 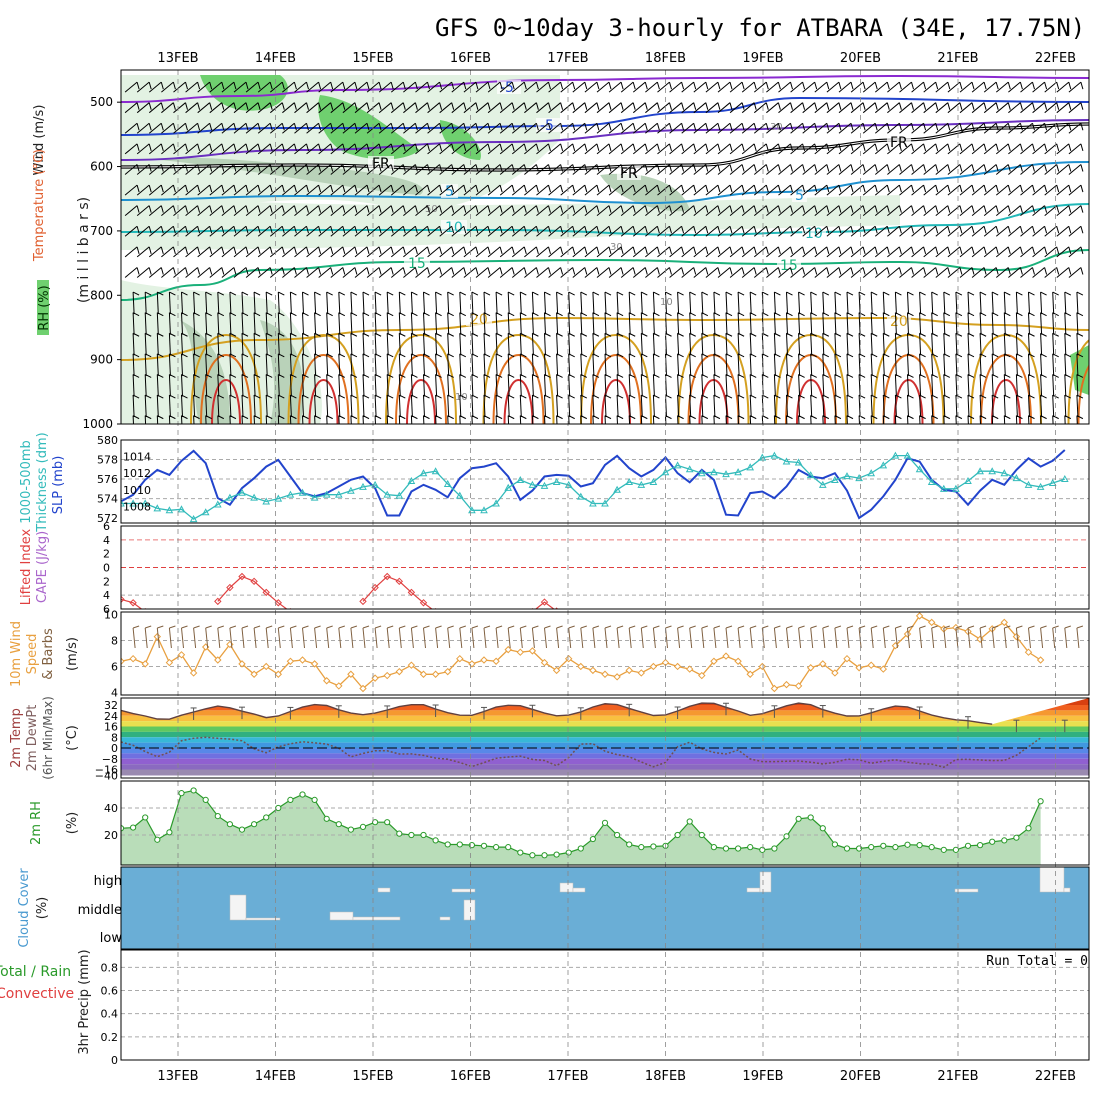 I want to click on cloud-background, so click(x=605, y=908).